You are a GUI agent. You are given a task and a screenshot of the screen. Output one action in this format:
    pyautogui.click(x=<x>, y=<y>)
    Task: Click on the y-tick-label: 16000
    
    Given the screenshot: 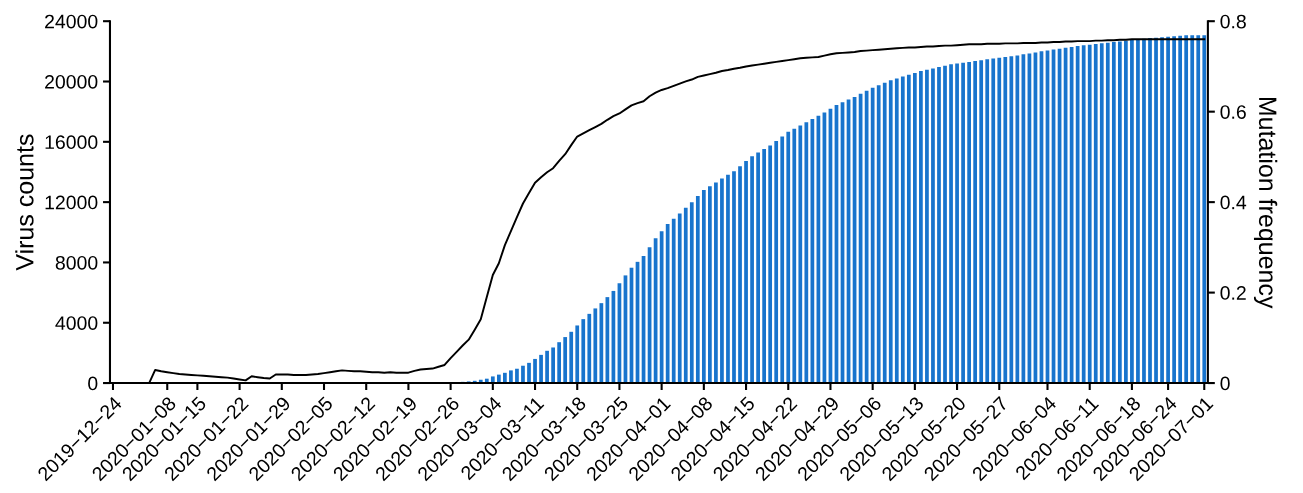 What is the action you would take?
    pyautogui.click(x=71, y=142)
    